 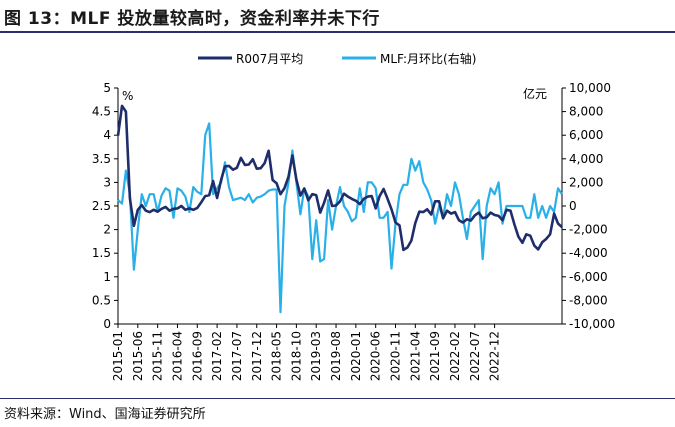 What do you see at coordinates (586, 135) in the screenshot?
I see `right-tick-label: 6,000` at bounding box center [586, 135].